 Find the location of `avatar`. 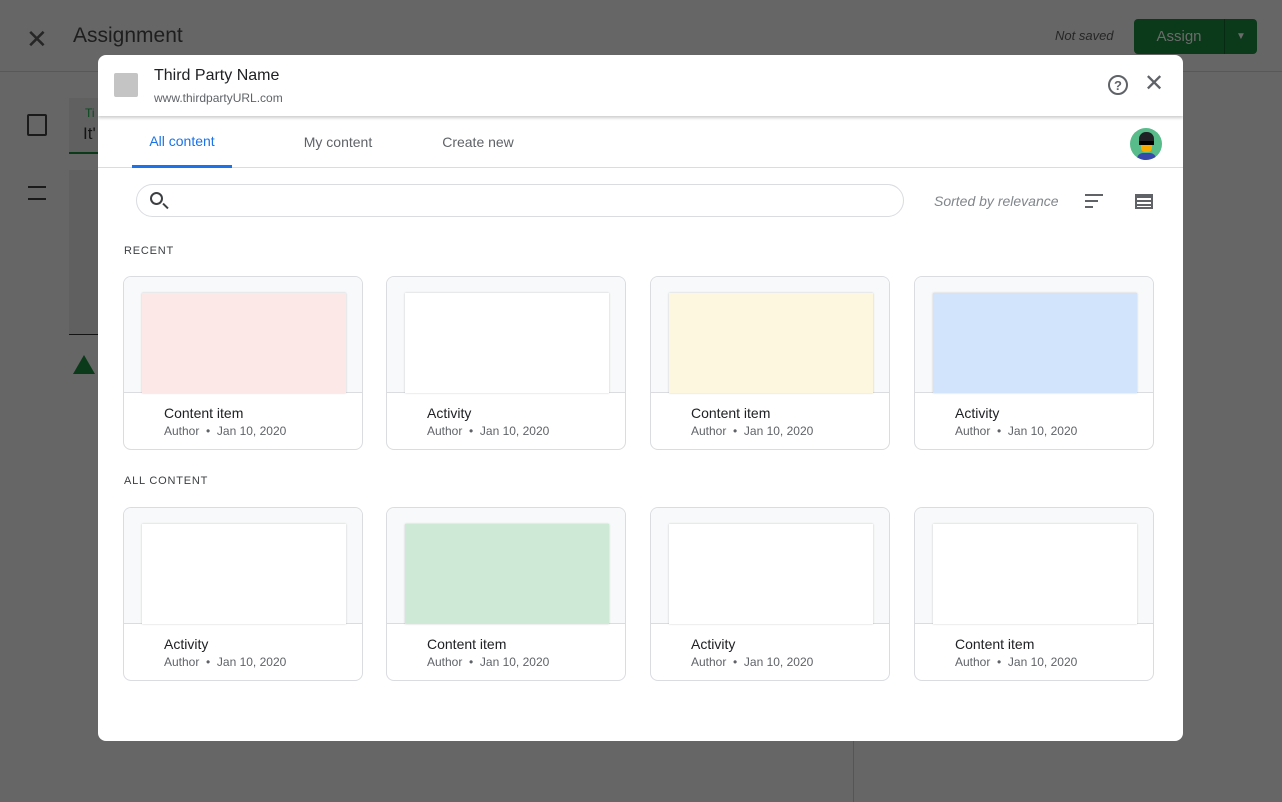

avatar is located at coordinates (1146, 144).